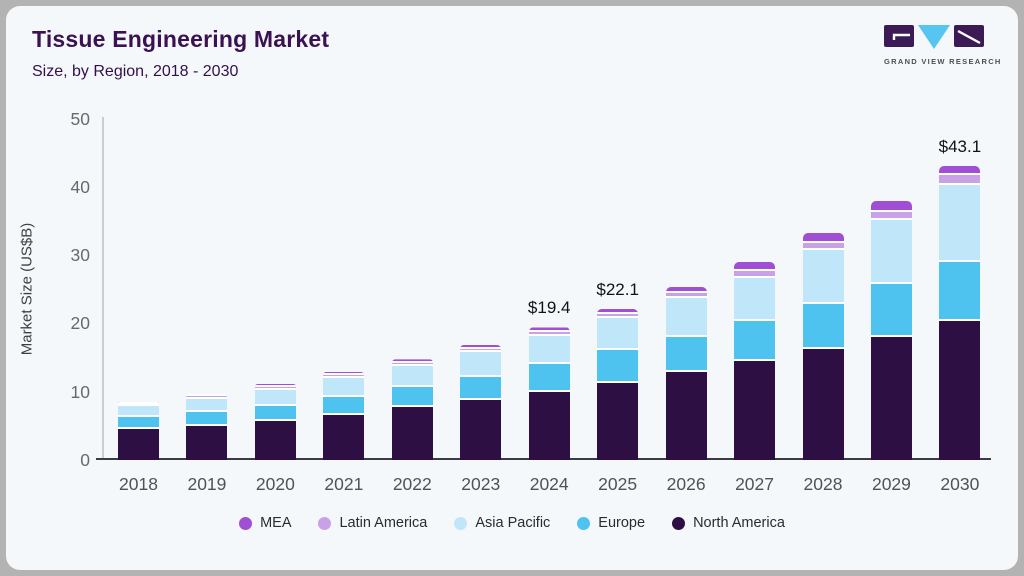 This screenshot has width=1024, height=576. I want to click on legend-item: North America, so click(728, 523).